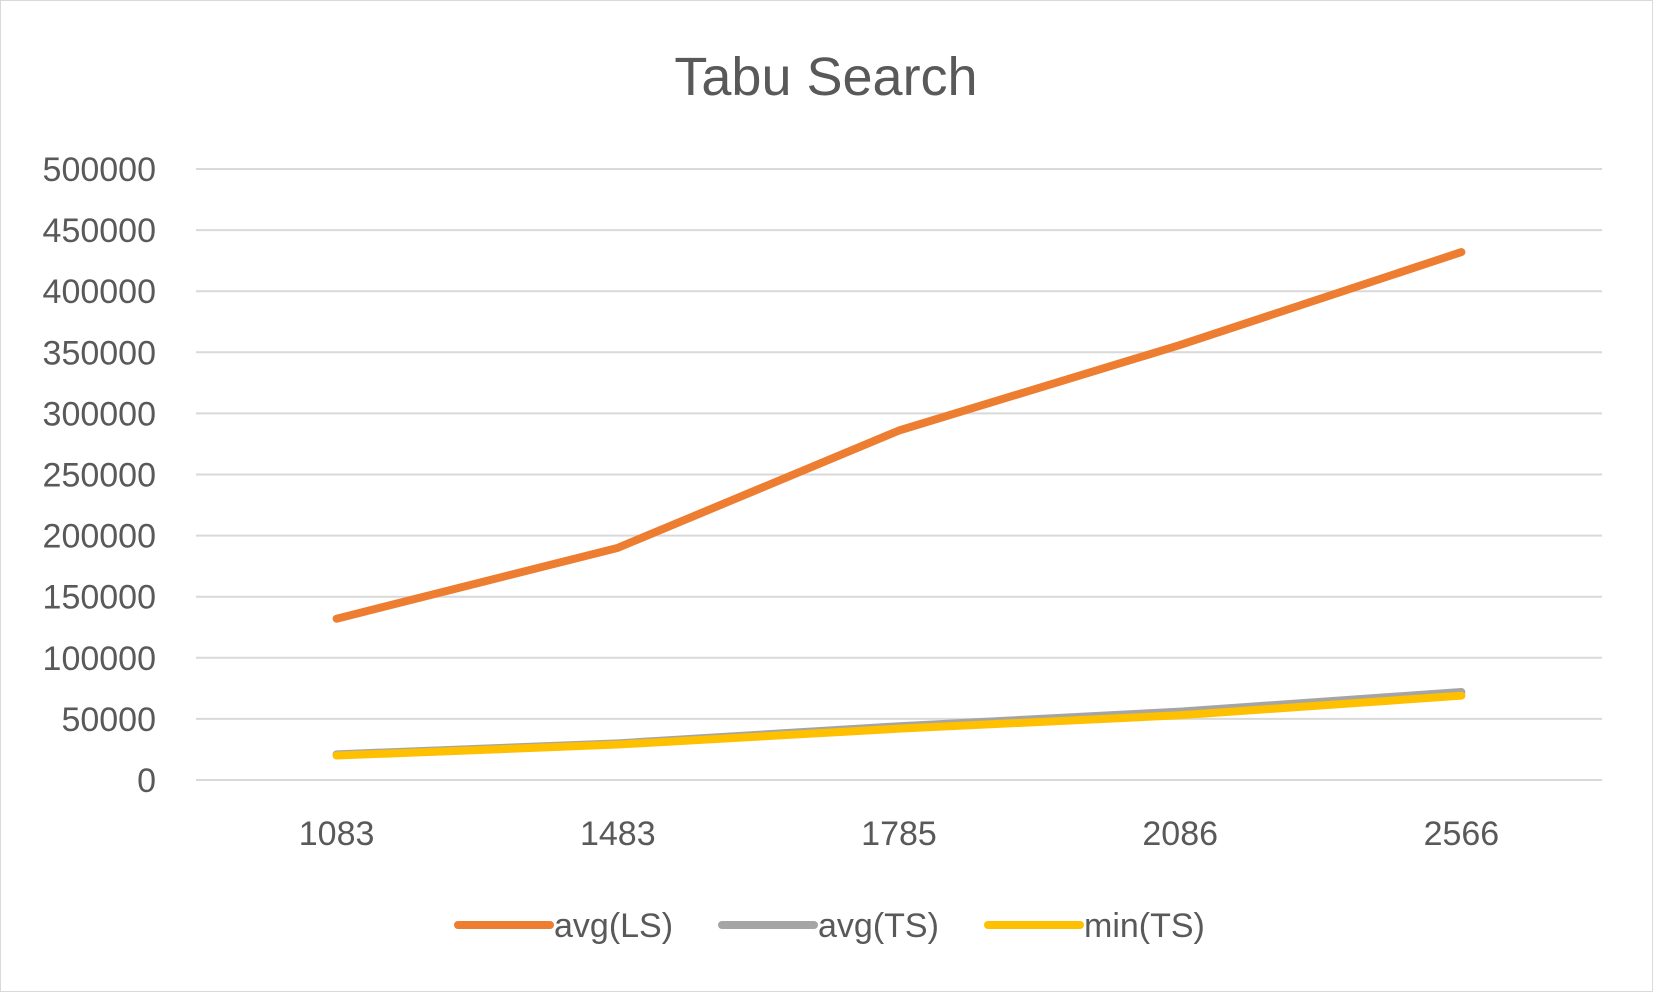  I want to click on legend-label: min(TS), so click(1144, 926).